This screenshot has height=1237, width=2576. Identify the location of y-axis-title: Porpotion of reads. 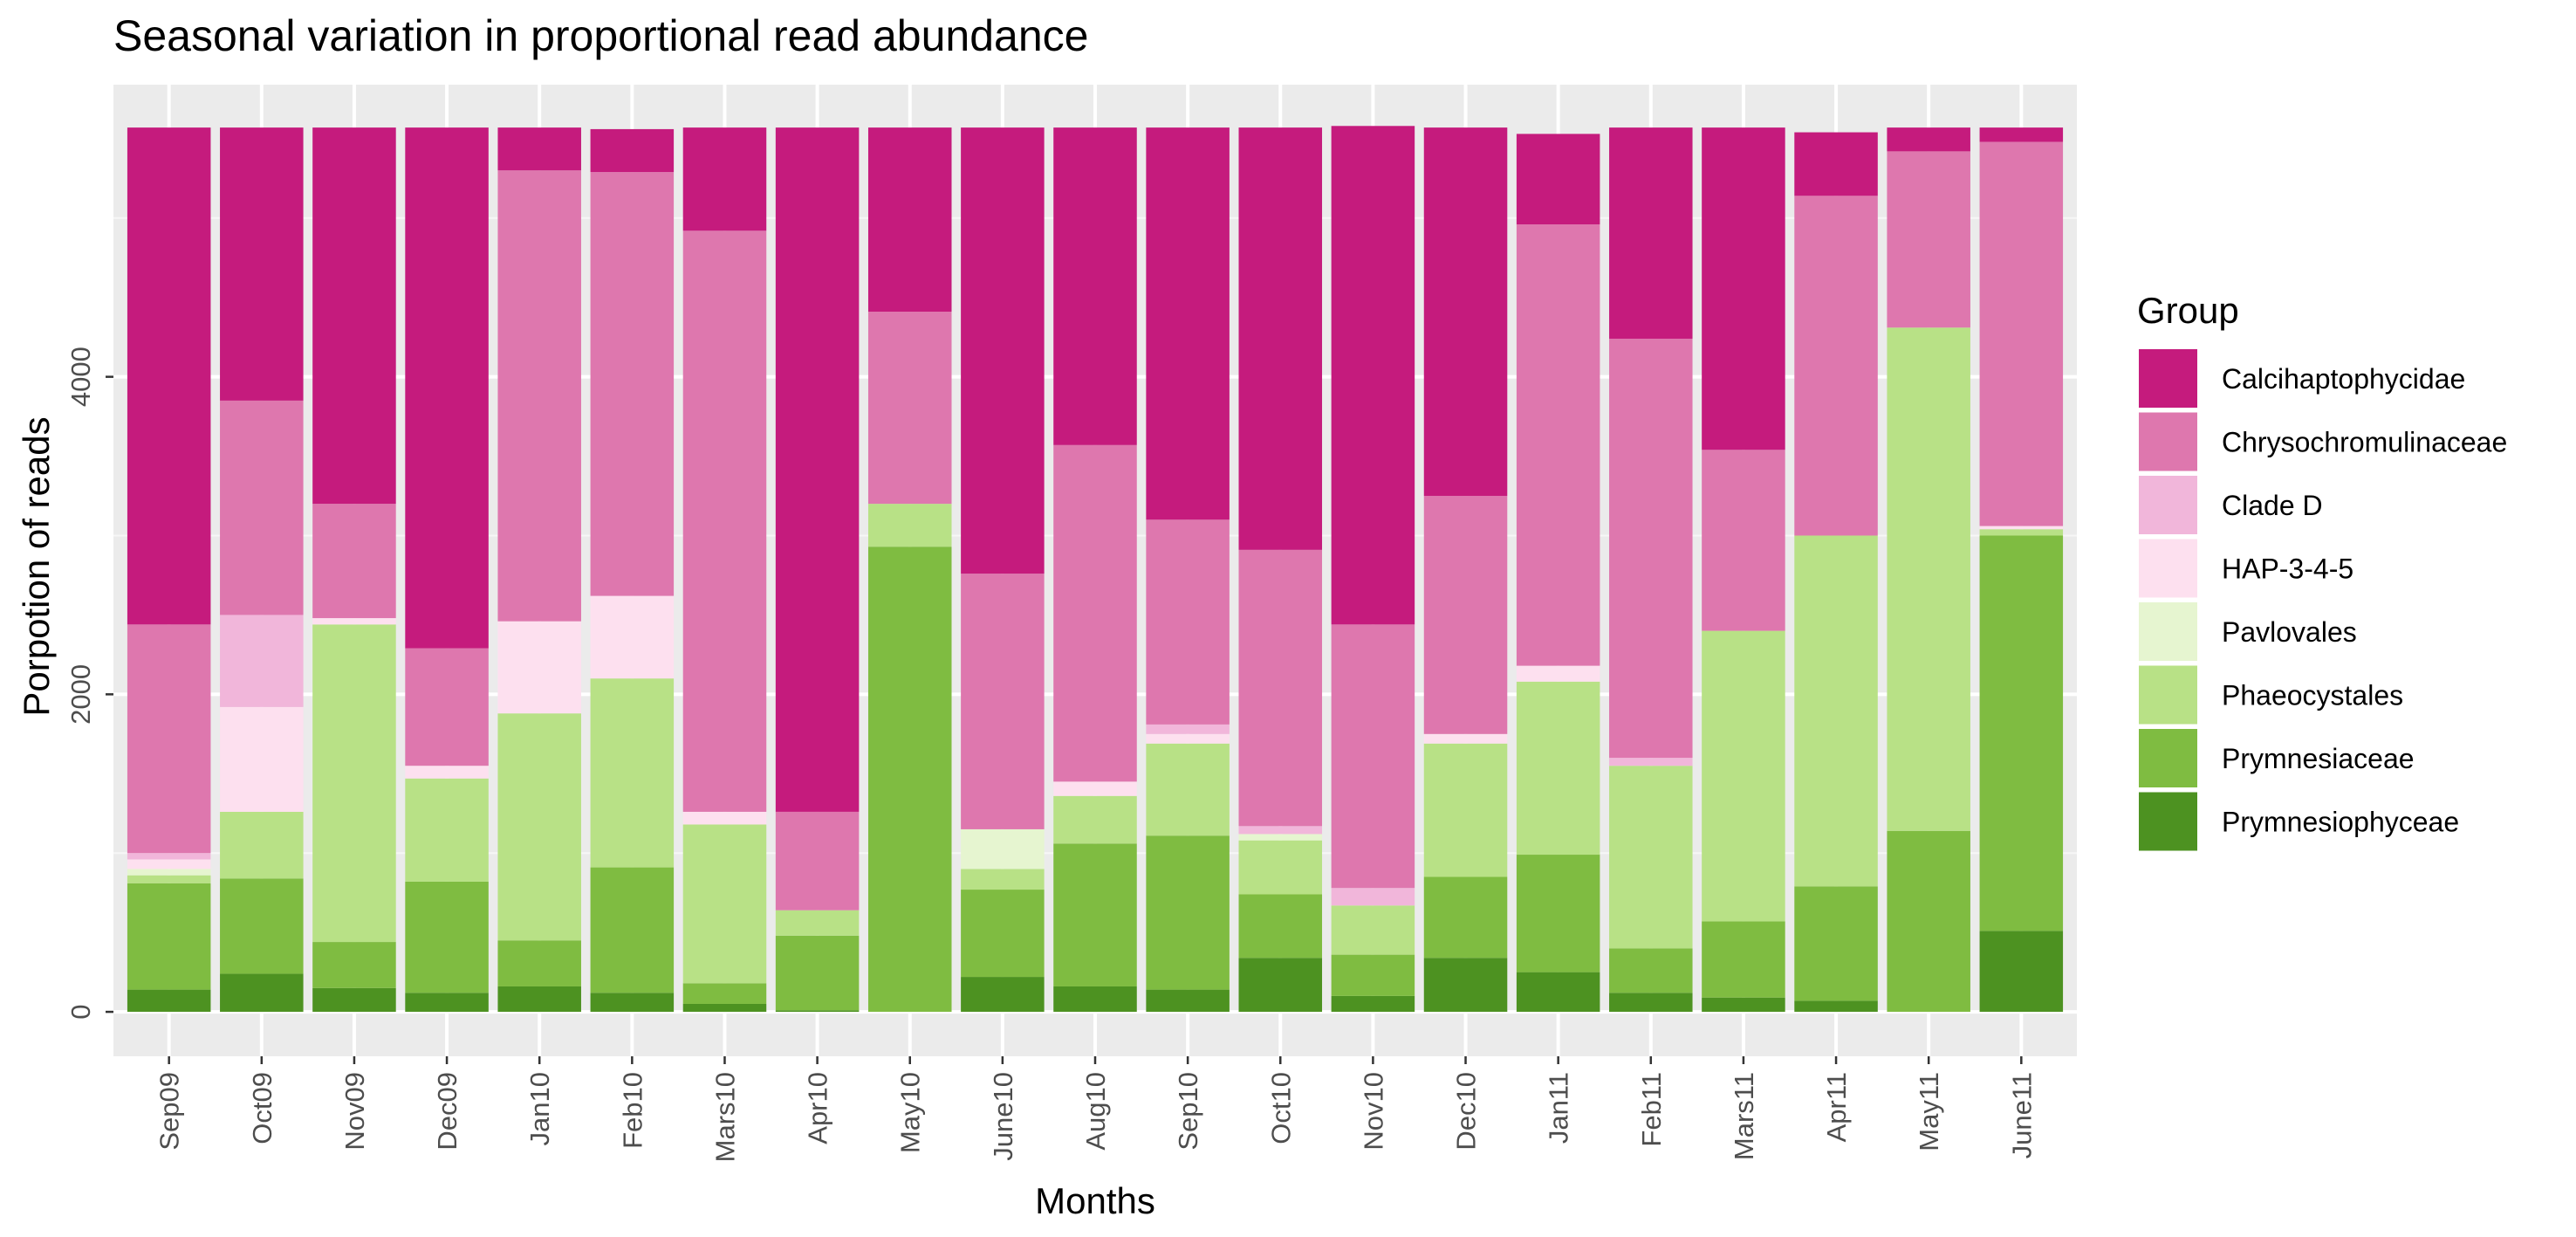
(37, 566).